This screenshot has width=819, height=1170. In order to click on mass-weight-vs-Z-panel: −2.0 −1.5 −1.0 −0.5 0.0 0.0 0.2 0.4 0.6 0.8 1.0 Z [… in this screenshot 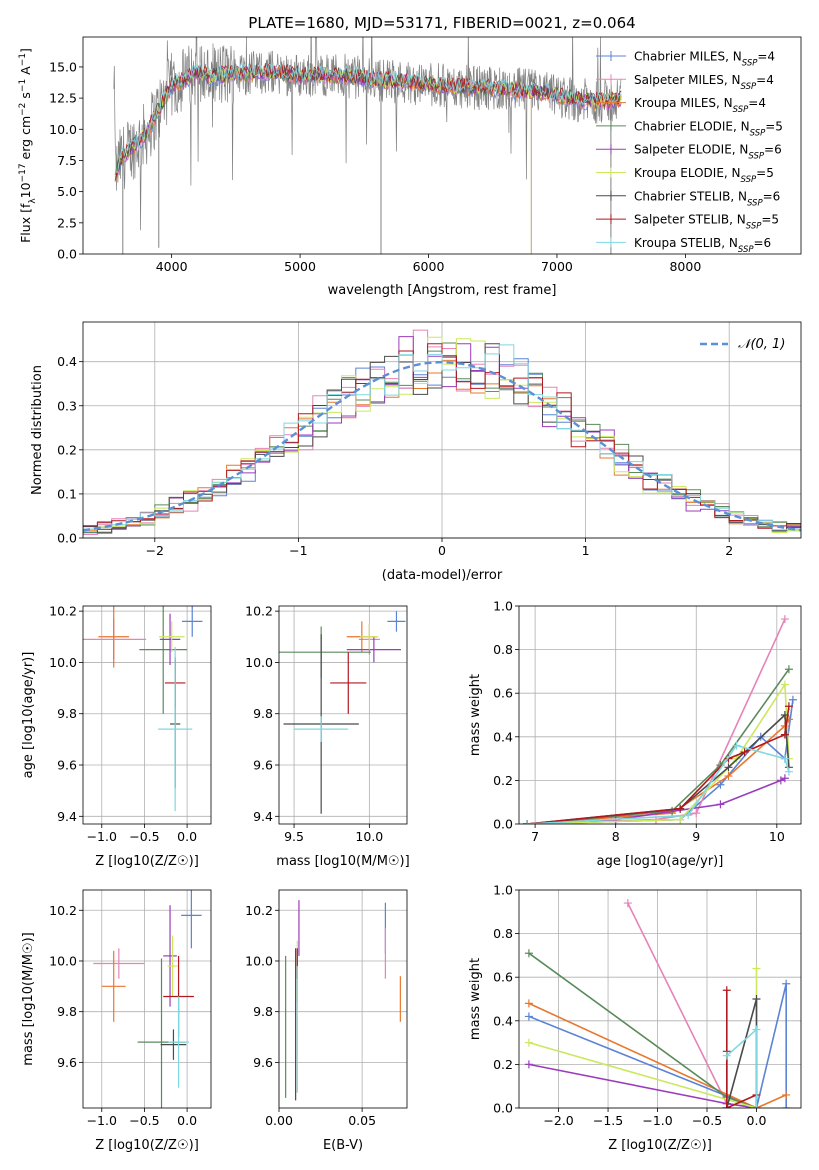, I will do `click(635, 1018)`.